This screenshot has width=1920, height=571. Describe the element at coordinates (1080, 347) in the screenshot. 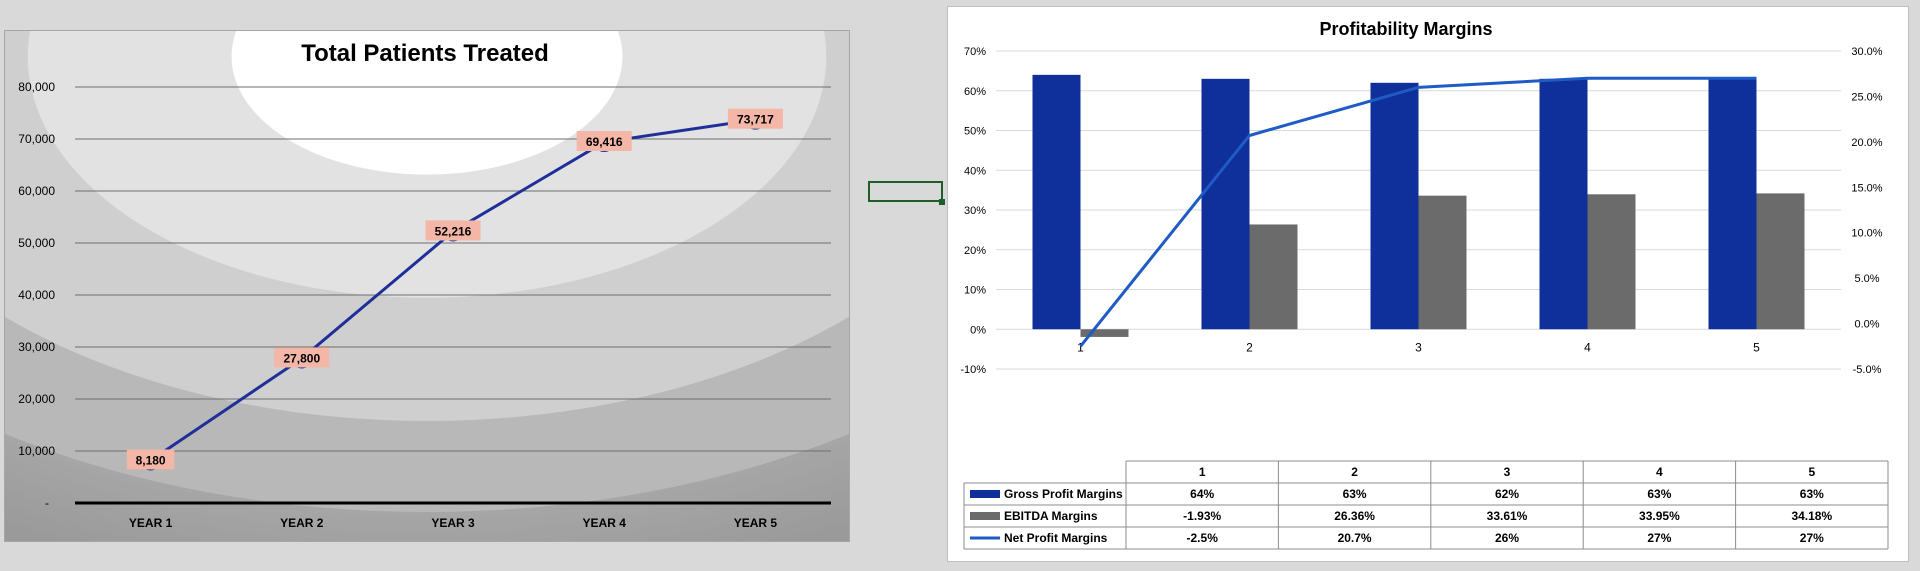

I see `x-tick-label: 1` at that location.